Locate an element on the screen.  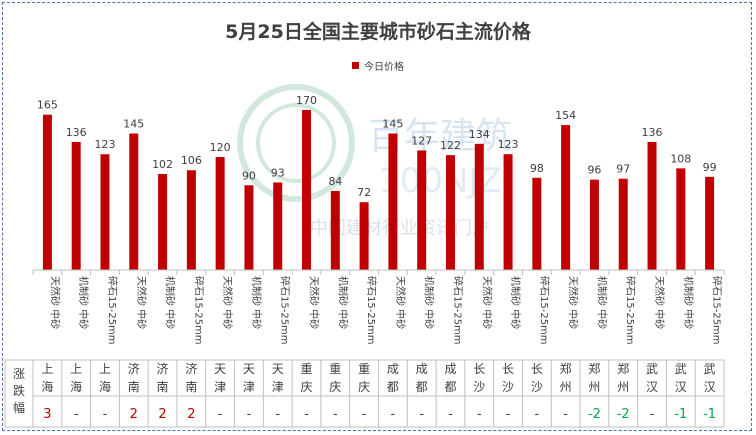
data-label: 170 is located at coordinates (306, 100).